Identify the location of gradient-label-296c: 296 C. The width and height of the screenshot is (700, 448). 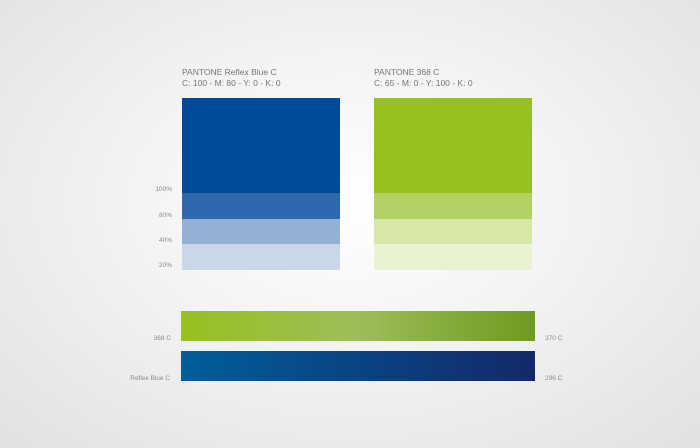
(554, 378).